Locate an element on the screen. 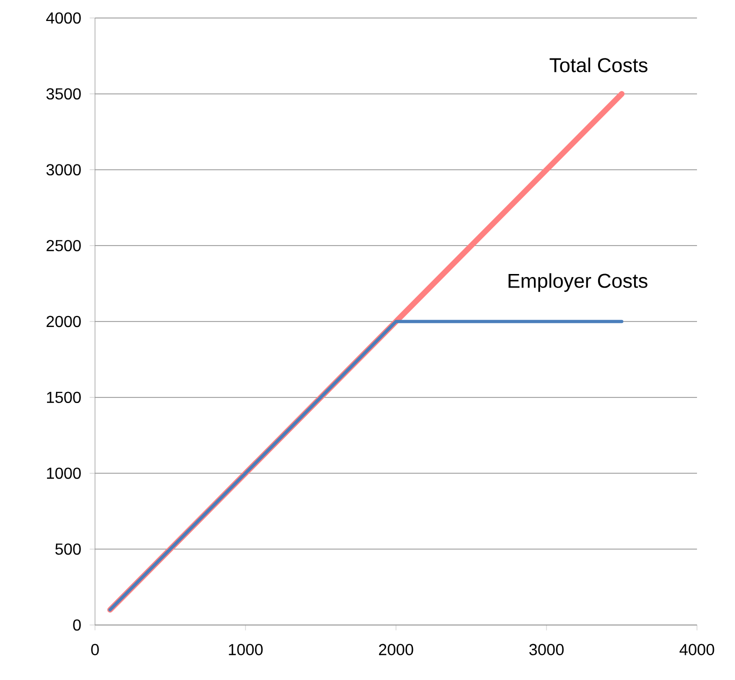 The height and width of the screenshot is (680, 735). x-tick-label: 4000 is located at coordinates (697, 650).